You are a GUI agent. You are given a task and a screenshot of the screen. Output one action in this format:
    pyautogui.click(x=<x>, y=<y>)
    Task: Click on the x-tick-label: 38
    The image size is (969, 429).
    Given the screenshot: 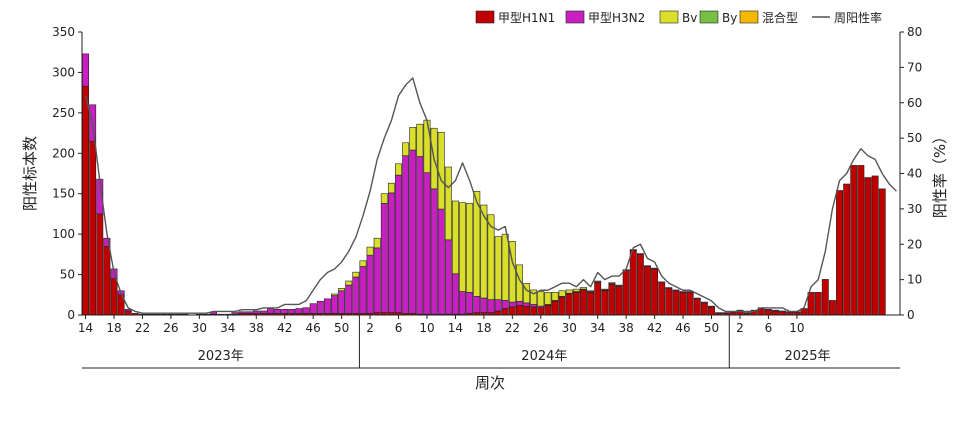 What is the action you would take?
    pyautogui.click(x=626, y=328)
    